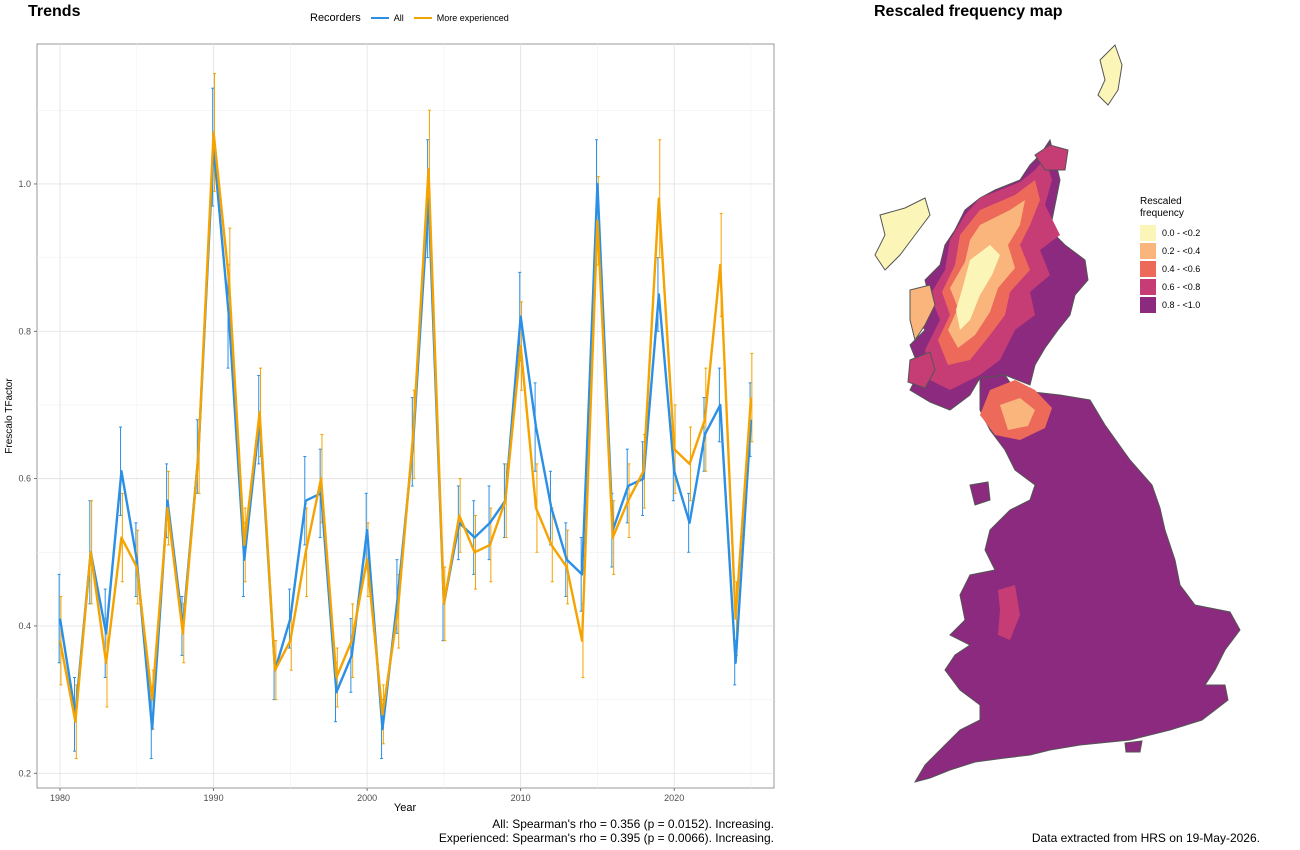  Describe the element at coordinates (9, 416) in the screenshot. I see `y-axis-label: Frescalo TFactor` at that location.